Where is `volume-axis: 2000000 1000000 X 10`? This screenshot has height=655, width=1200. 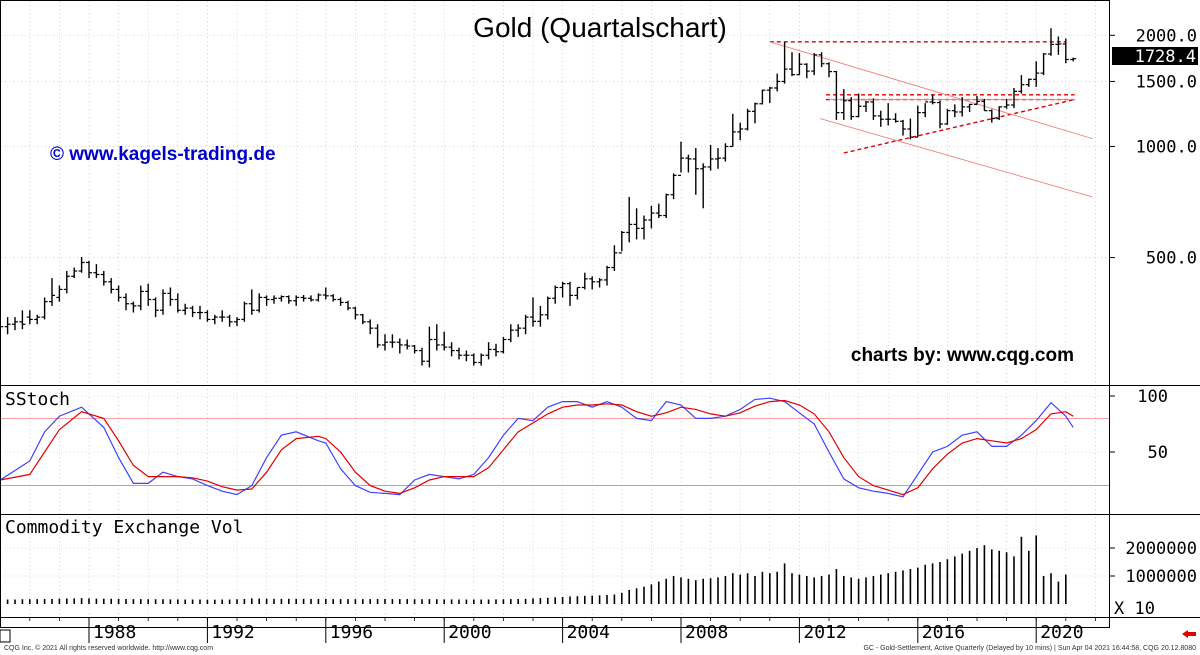
volume-axis: 2000000 1000000 X 10 is located at coordinates (1153, 579).